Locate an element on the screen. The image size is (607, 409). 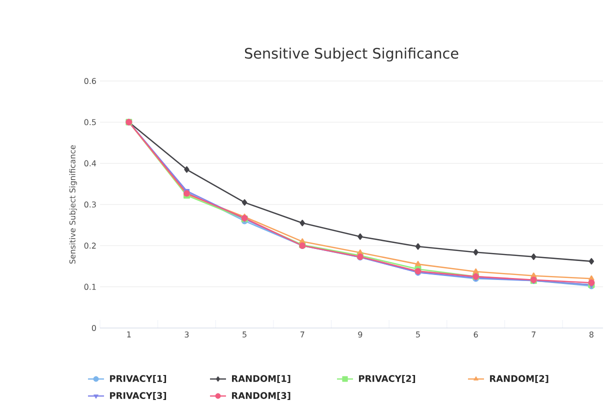
chart-title: Sensitive Subject Significance is located at coordinates (351, 55).